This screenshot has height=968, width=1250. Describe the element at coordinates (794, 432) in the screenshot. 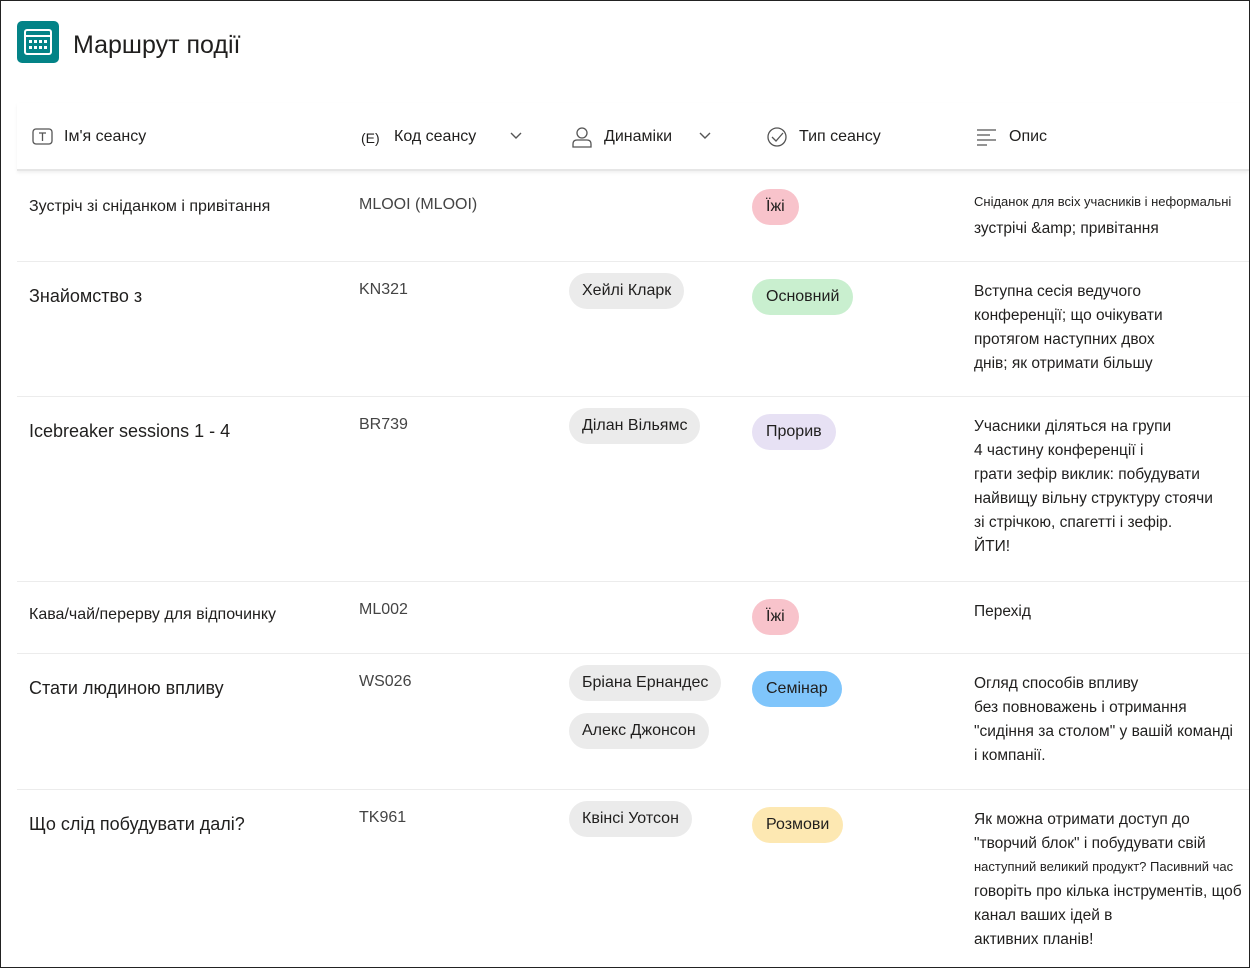

I see `type-pill: Прорив` at that location.